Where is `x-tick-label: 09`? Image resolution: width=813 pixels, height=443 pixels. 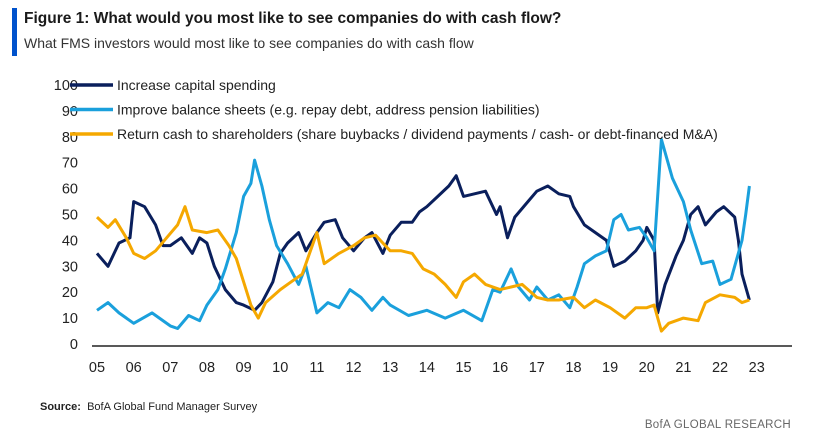 x-tick-label: 09 is located at coordinates (244, 368).